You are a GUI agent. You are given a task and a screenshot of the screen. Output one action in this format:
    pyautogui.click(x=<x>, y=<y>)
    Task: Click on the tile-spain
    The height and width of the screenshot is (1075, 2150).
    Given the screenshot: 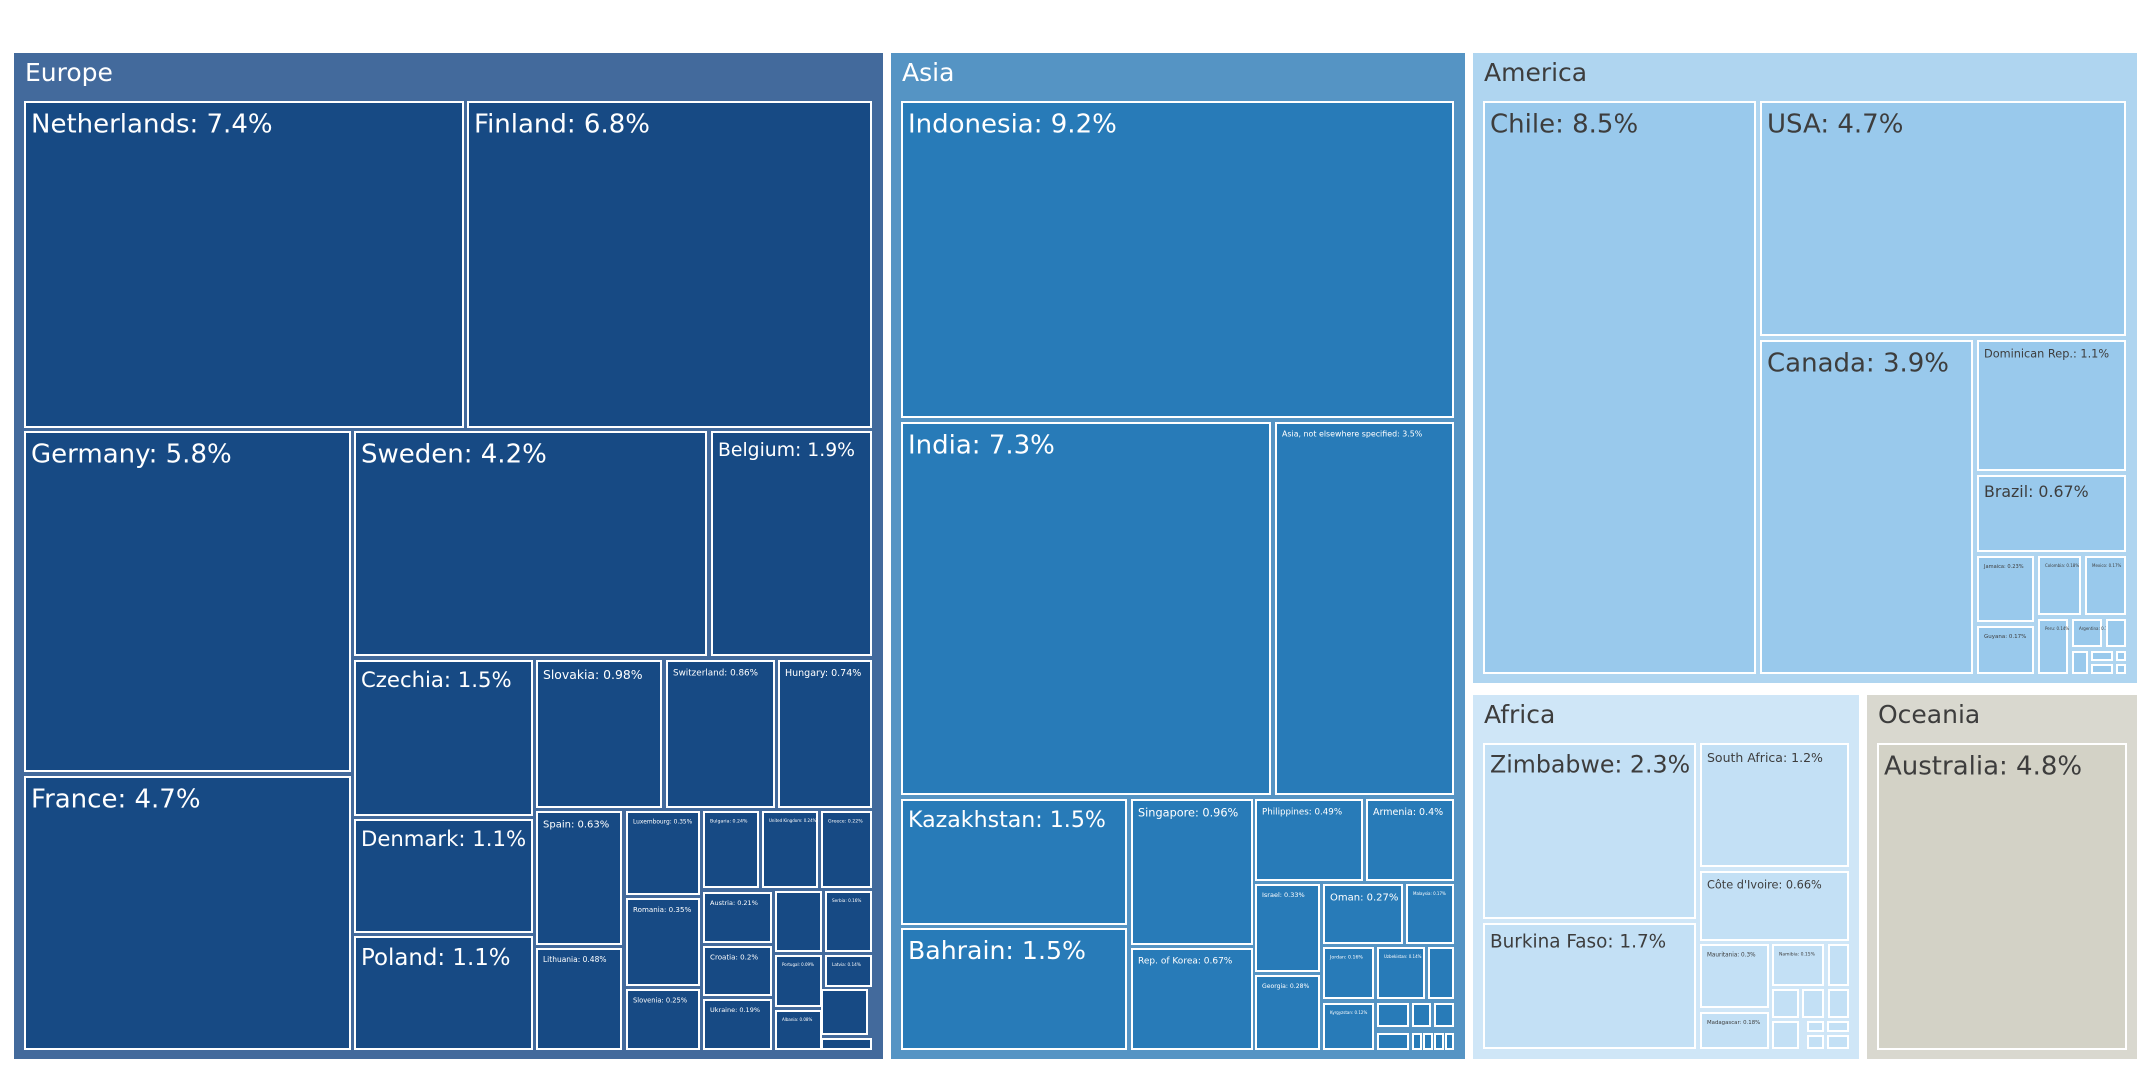 What is the action you would take?
    pyautogui.click(x=579, y=878)
    